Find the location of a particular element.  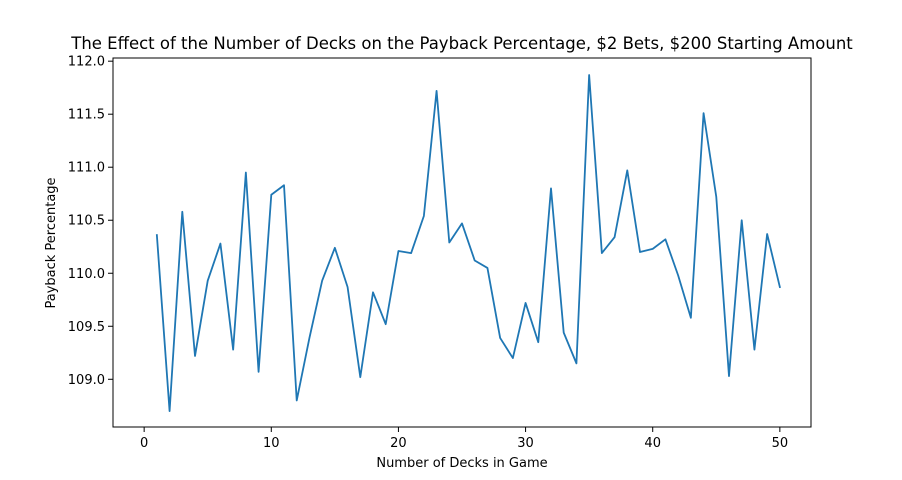

y-tick-label: 109.0 is located at coordinates (86, 380).